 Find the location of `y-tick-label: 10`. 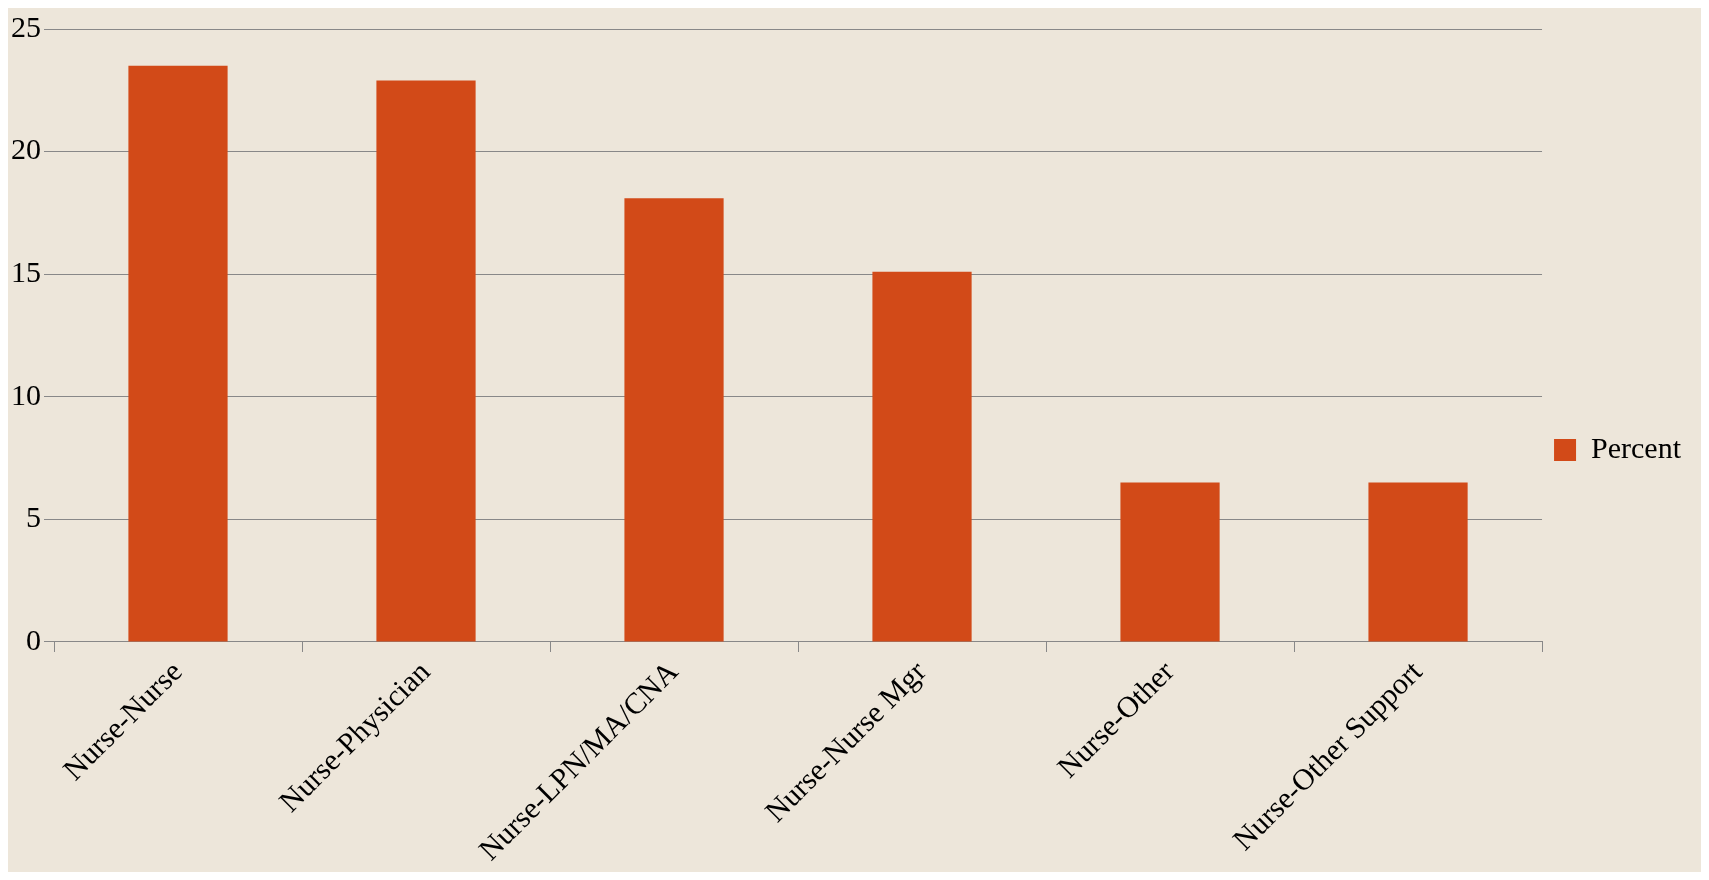

y-tick-label: 10 is located at coordinates (26, 394).